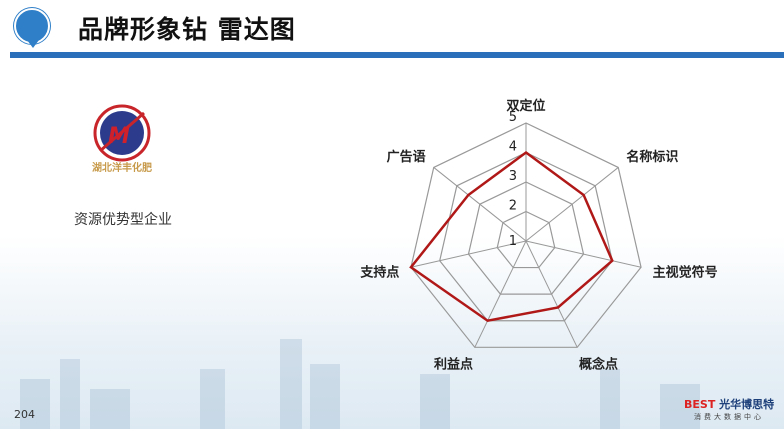 This screenshot has width=784, height=429. Describe the element at coordinates (525, 106) in the screenshot. I see `axis-label: 双定位` at that location.